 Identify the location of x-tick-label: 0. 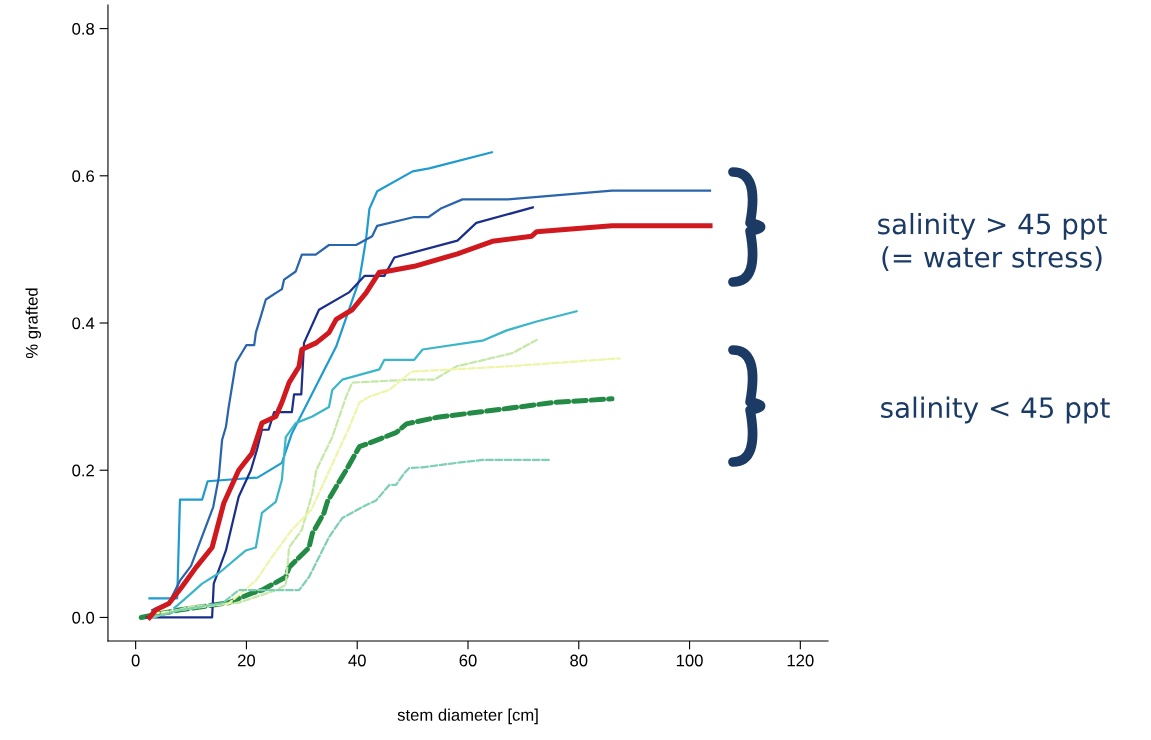
(135, 660).